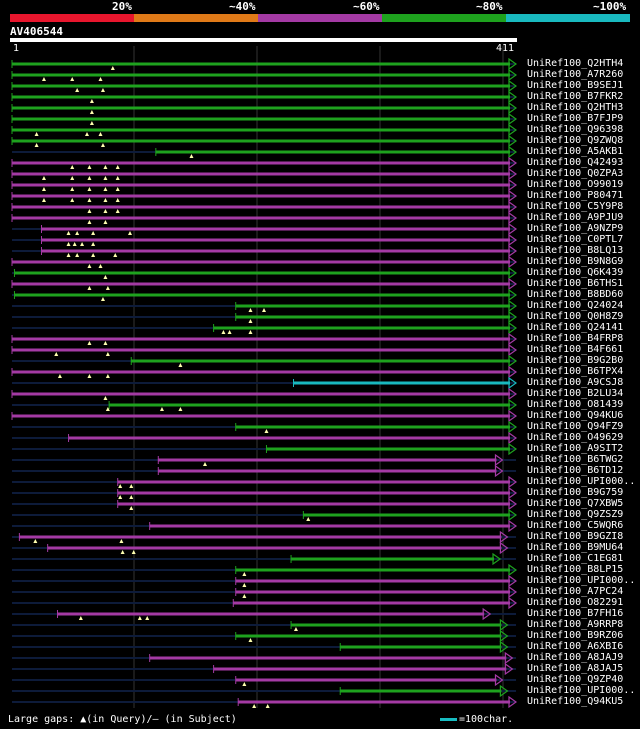 Image resolution: width=640 pixels, height=729 pixels. What do you see at coordinates (575, 371) in the screenshot?
I see `hit-name-link: UniRef100_B6TPX4` at bounding box center [575, 371].